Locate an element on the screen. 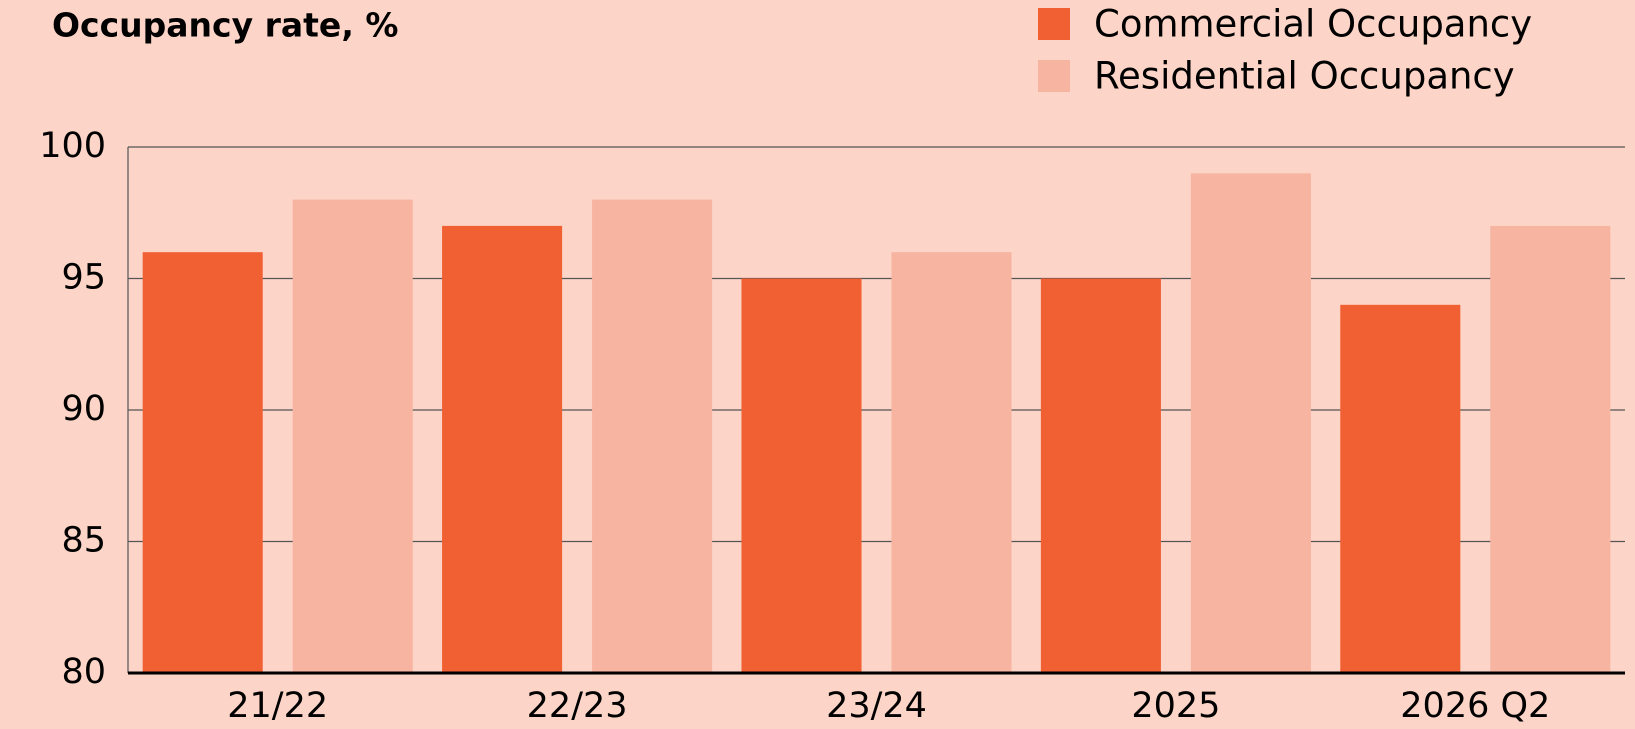 This screenshot has width=1635, height=729. y-tick-label: 100 is located at coordinates (72, 146).